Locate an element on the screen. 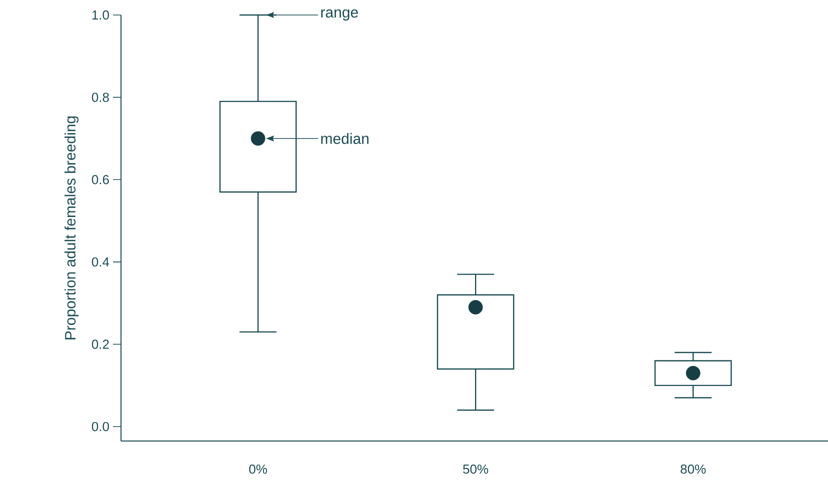 This screenshot has width=828, height=480. y-tick-label: 0.8 is located at coordinates (100, 97).